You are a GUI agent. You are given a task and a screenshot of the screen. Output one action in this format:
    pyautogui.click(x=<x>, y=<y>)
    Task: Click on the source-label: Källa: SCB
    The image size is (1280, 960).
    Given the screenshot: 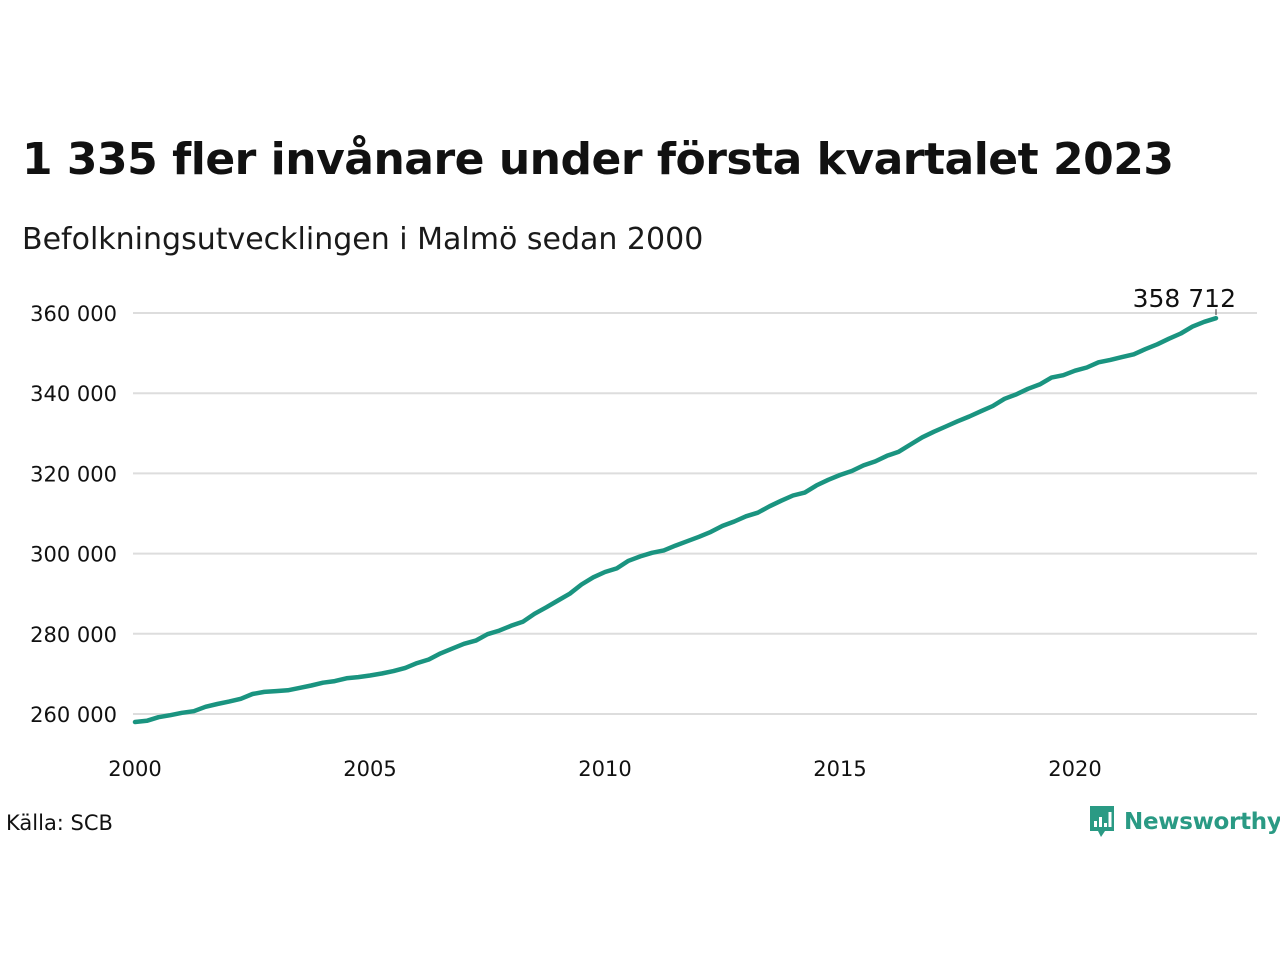 What is the action you would take?
    pyautogui.click(x=59, y=823)
    